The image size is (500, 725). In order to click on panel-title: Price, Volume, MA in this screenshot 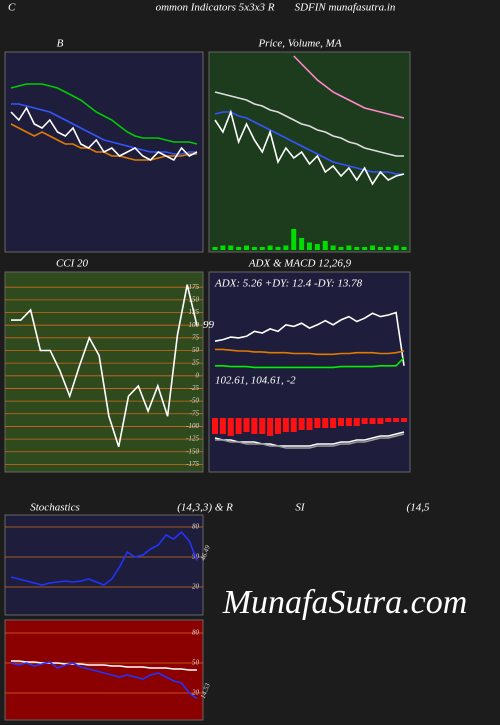, I will do `click(299, 44)`.